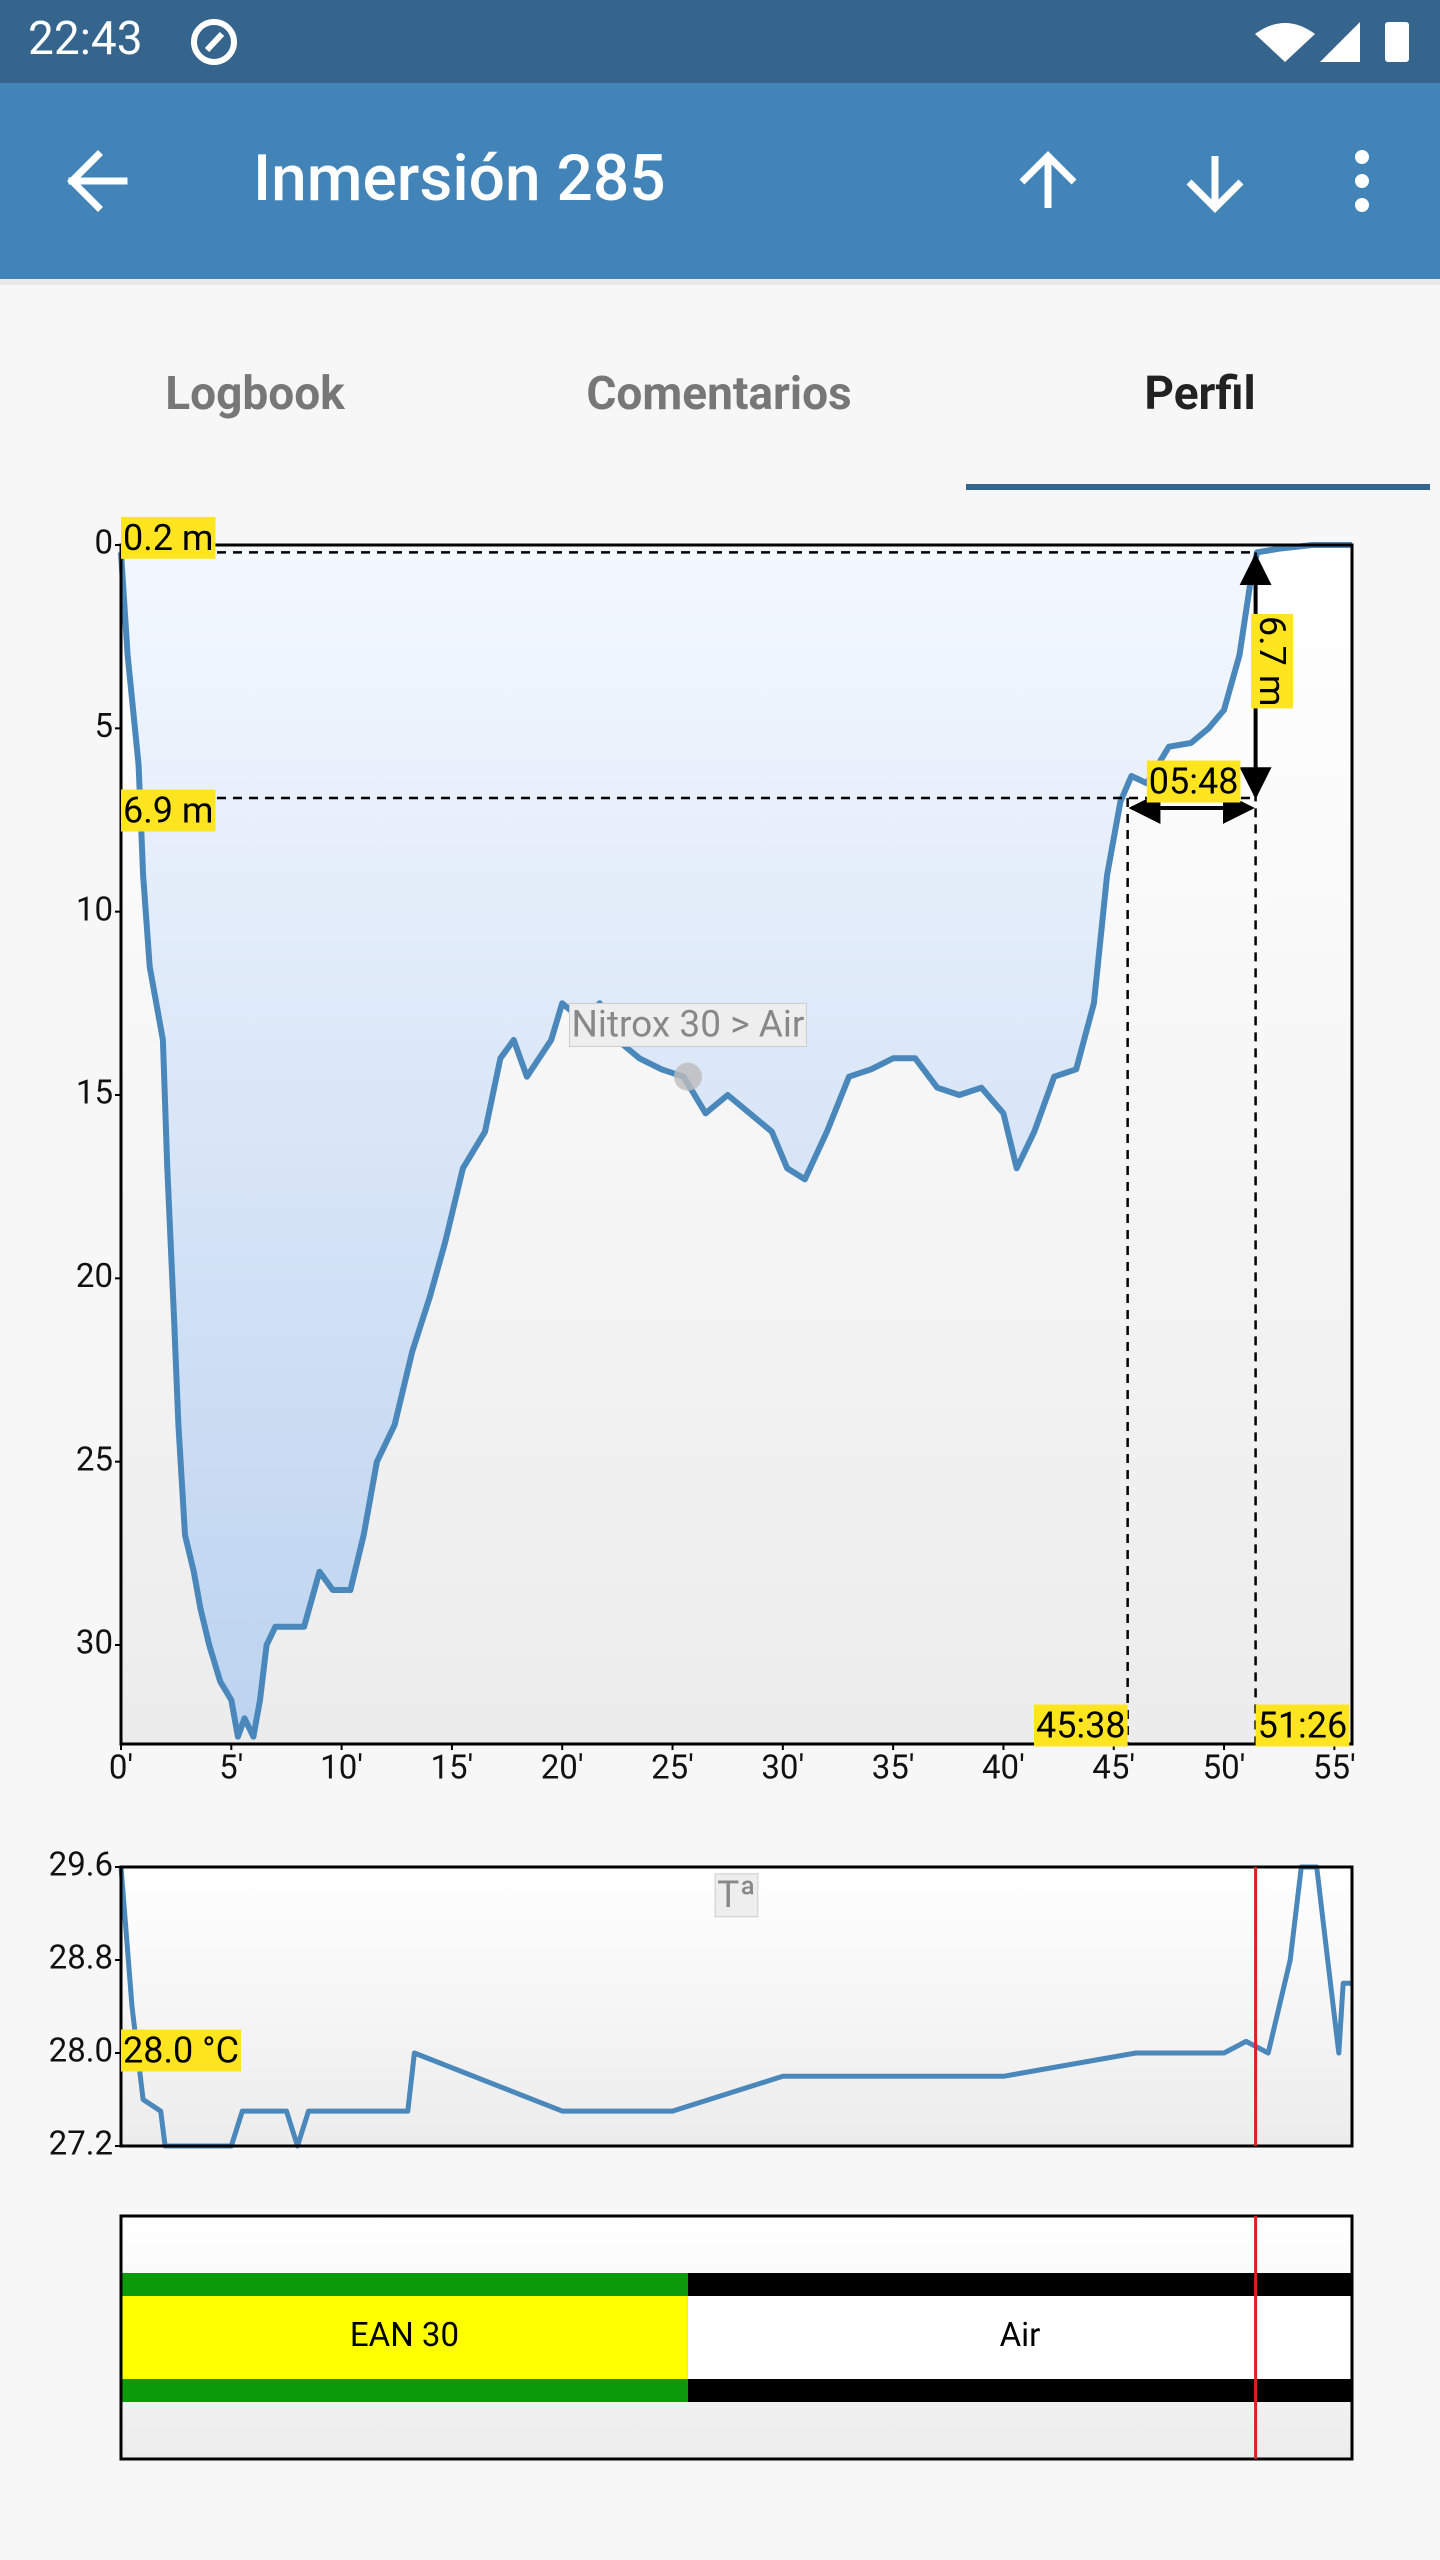  What do you see at coordinates (94, 1276) in the screenshot?
I see `y-tick-label: 20` at bounding box center [94, 1276].